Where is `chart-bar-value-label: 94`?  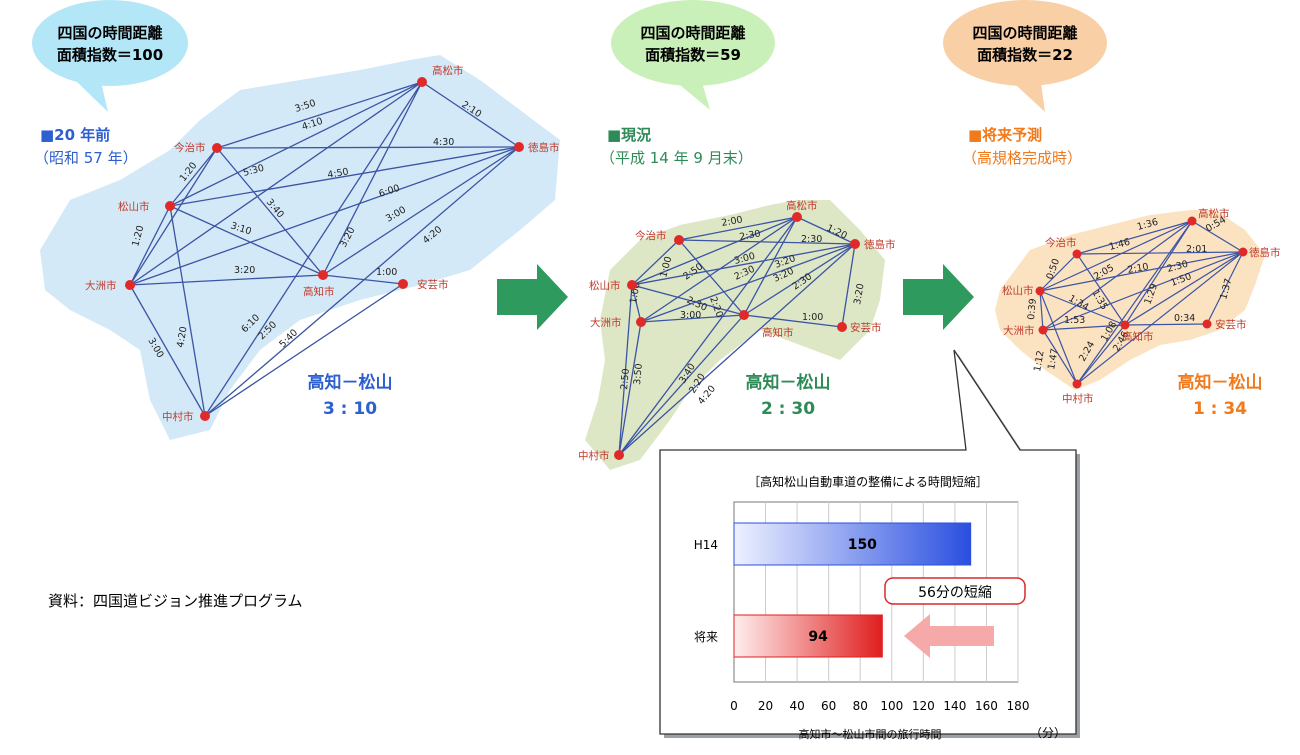 chart-bar-value-label: 94 is located at coordinates (818, 637).